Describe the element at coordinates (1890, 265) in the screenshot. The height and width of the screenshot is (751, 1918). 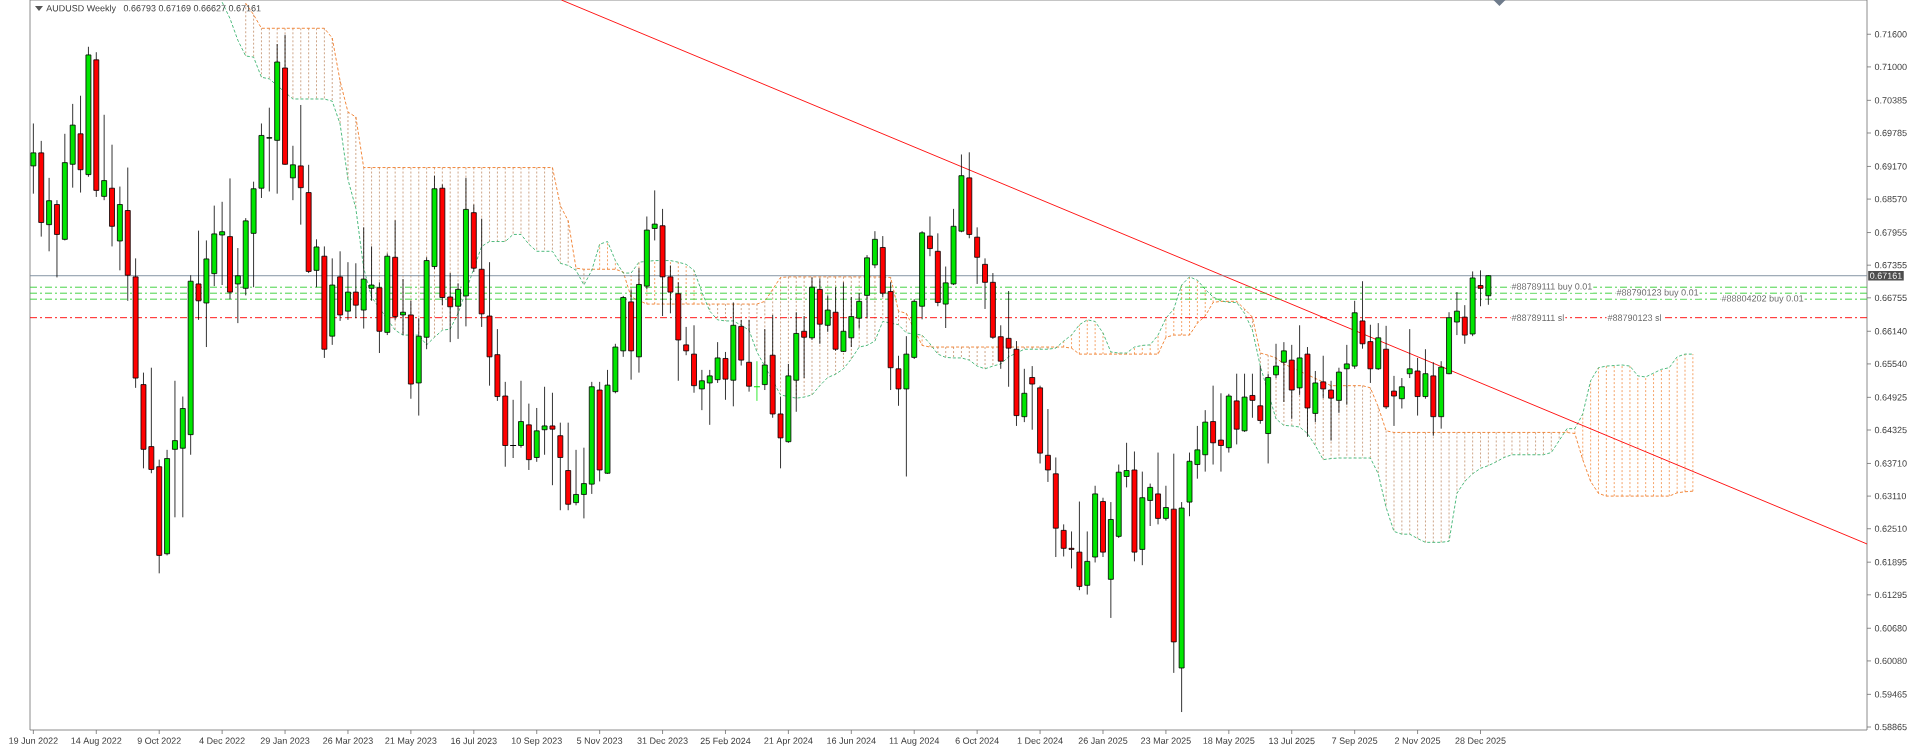
I see `y-tick-label: 0.67355` at that location.